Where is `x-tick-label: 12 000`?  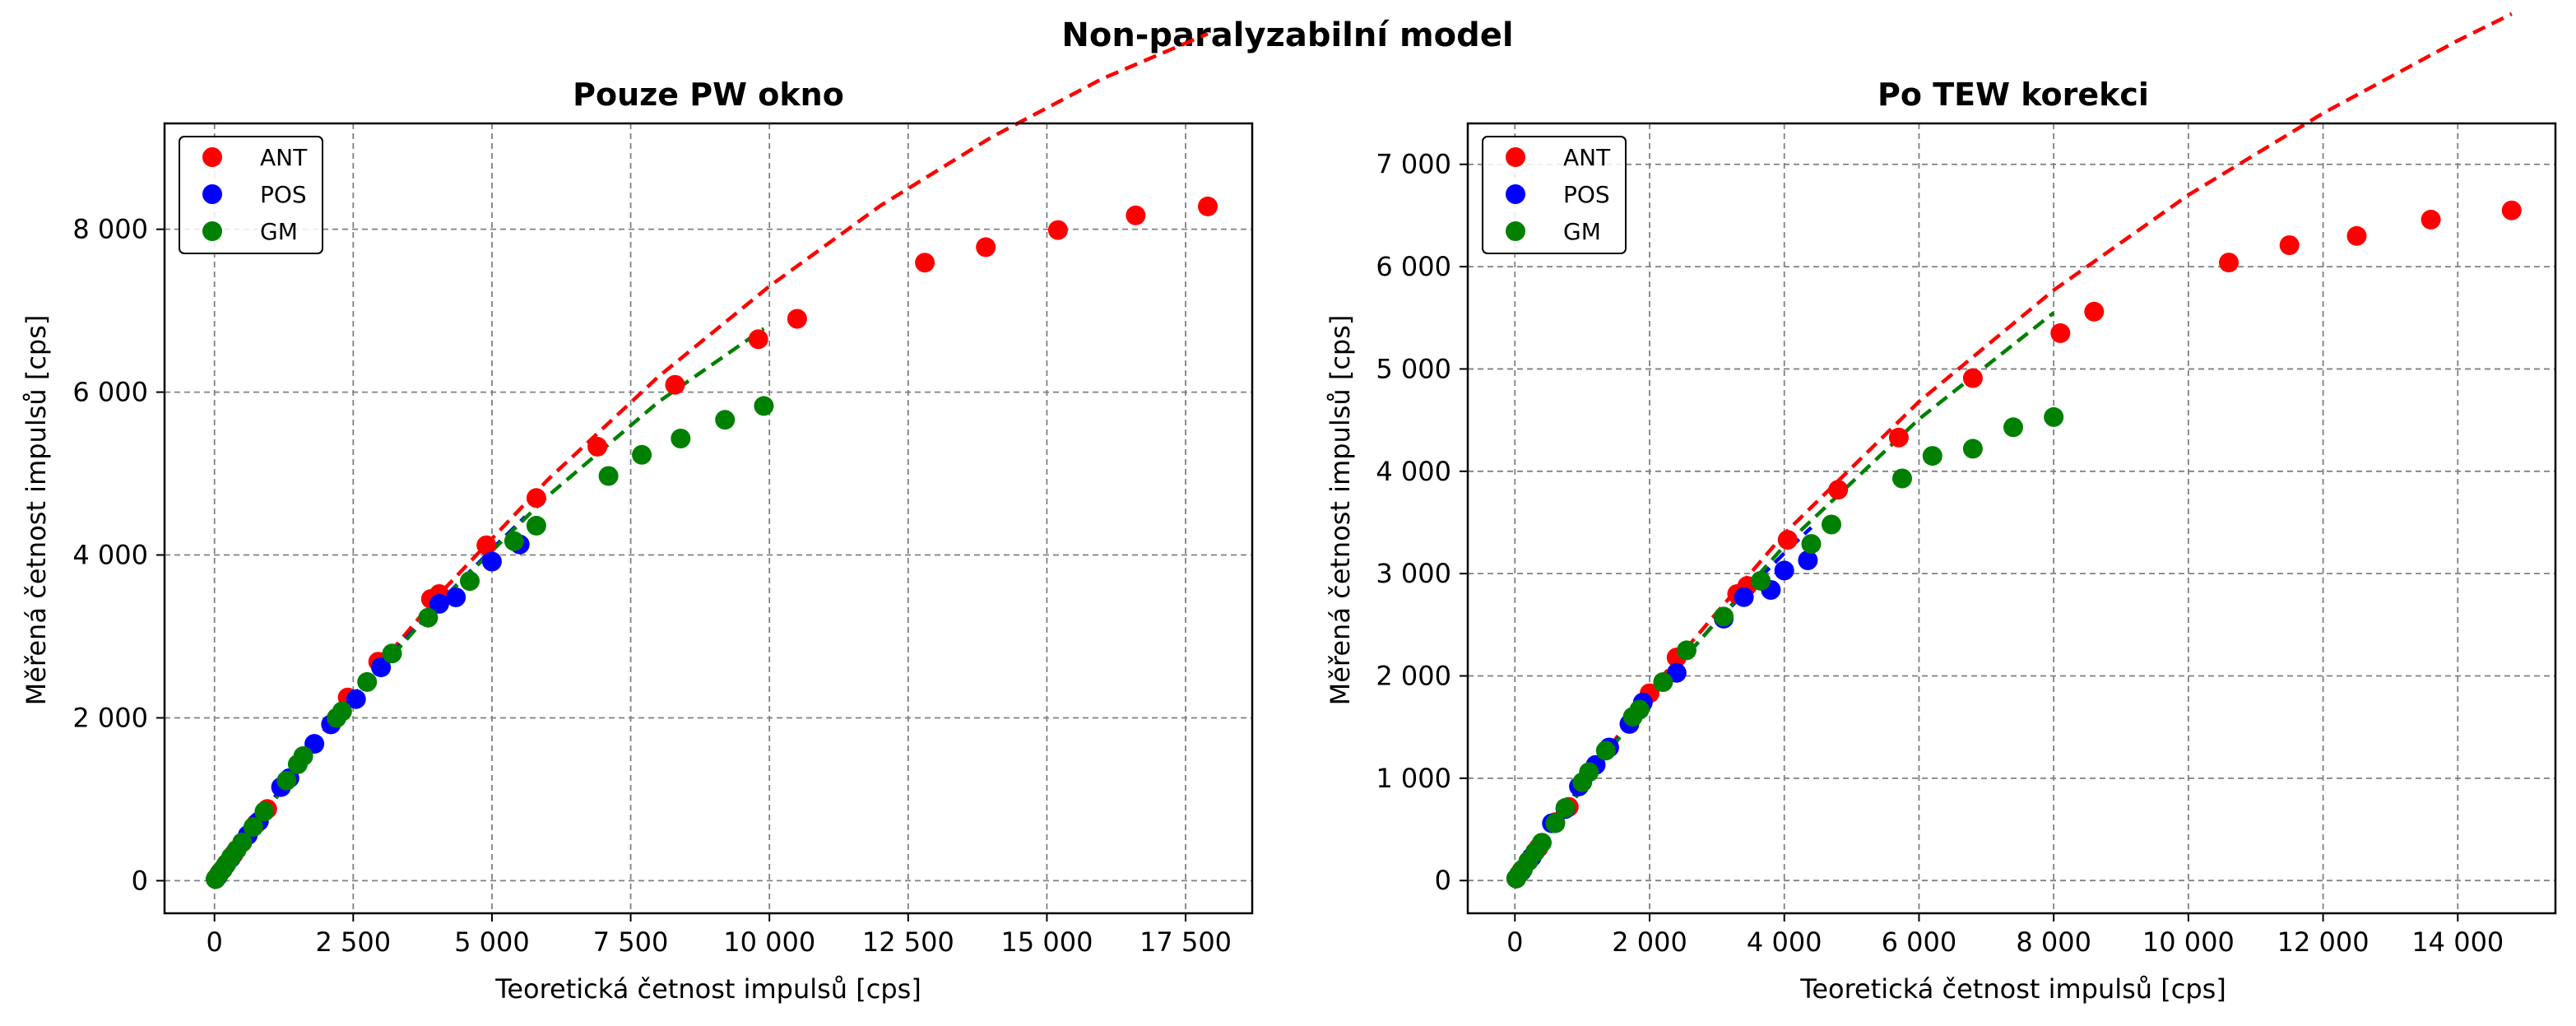
x-tick-label: 12 000 is located at coordinates (2323, 942).